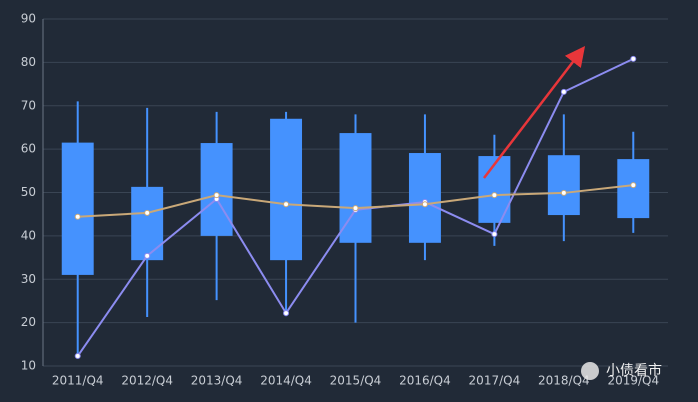  Describe the element at coordinates (634, 370) in the screenshot. I see `watermark: 小债看市` at that location.